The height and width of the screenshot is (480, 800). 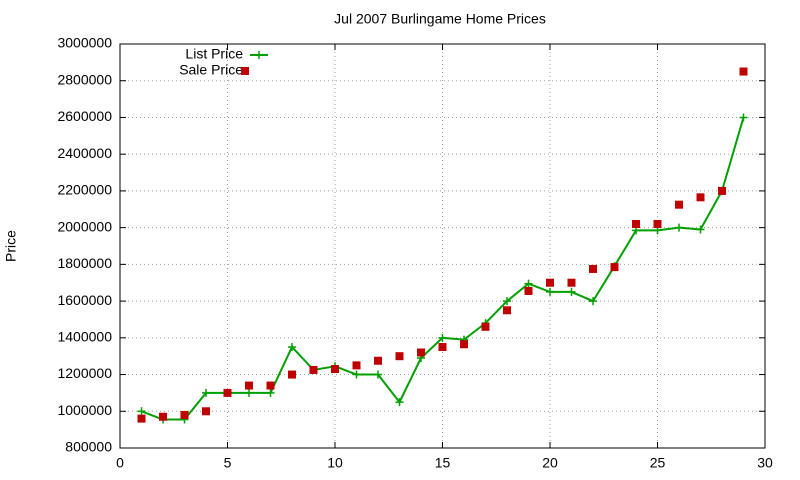 What do you see at coordinates (84, 43) in the screenshot?
I see `y-tick-label: 3000000` at bounding box center [84, 43].